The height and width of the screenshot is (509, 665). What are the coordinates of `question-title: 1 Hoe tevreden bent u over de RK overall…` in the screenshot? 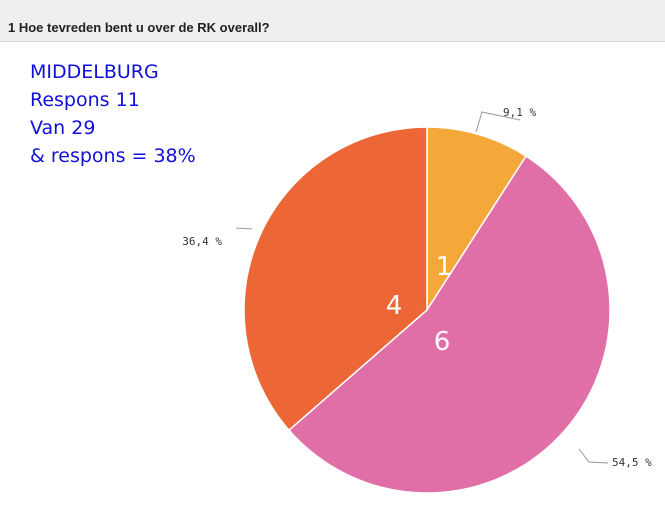 It's located at (139, 27).